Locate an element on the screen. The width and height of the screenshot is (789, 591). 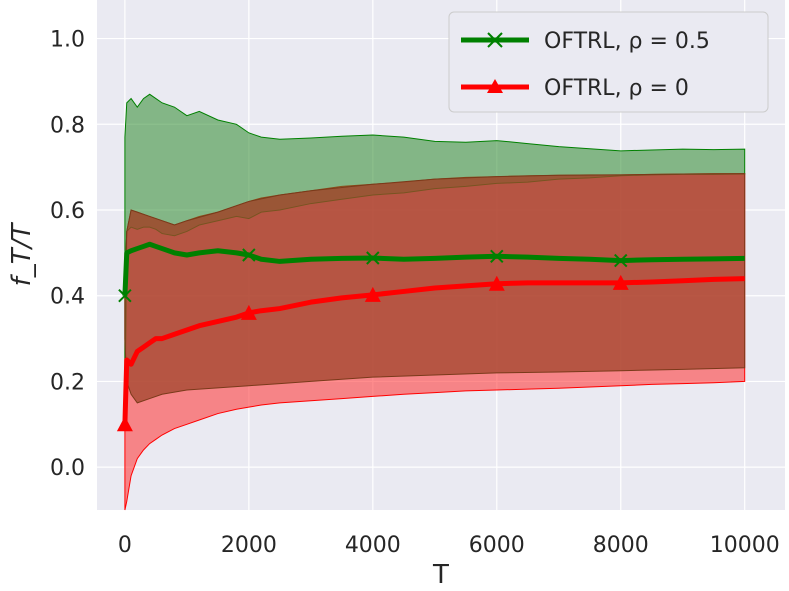
mean-line is located at coordinates (433, 268).